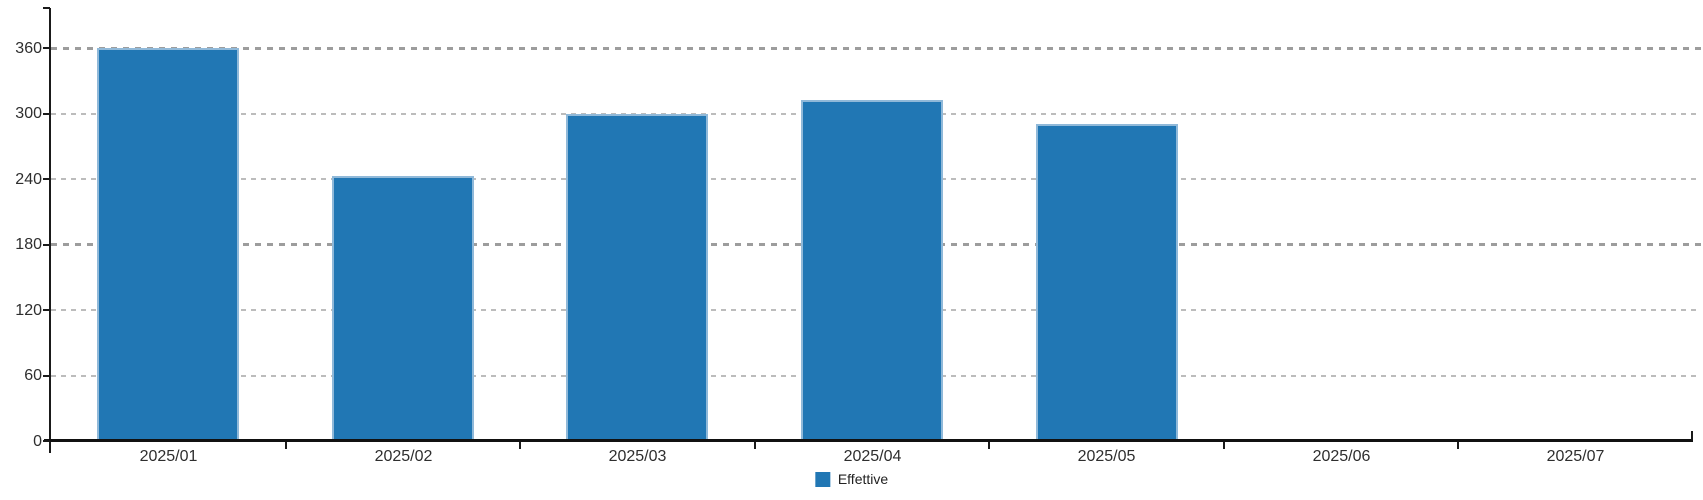 The width and height of the screenshot is (1703, 500). Describe the element at coordinates (50, 230) in the screenshot. I see `y-axis-line` at that location.